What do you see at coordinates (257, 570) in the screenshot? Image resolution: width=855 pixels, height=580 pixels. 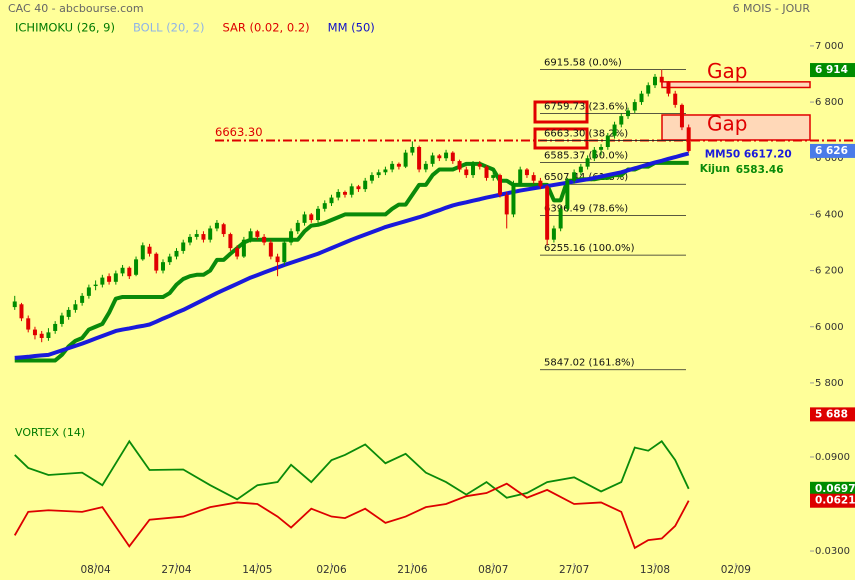 I see `x-tick-label: 14/05` at bounding box center [257, 570].